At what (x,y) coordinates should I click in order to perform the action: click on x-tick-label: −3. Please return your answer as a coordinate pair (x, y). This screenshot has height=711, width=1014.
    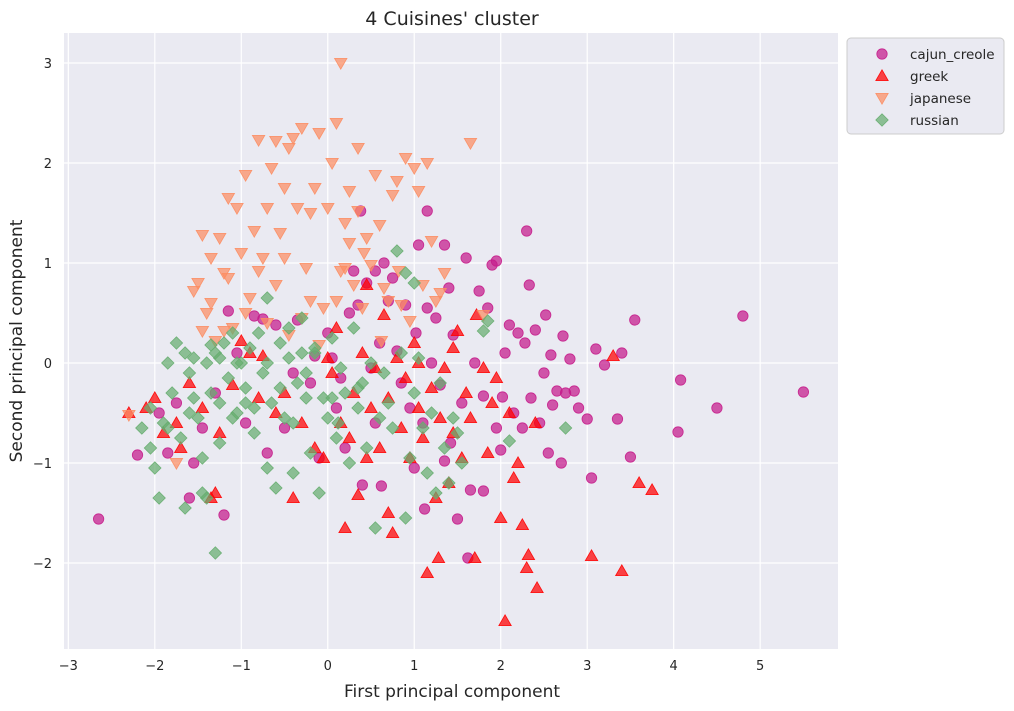
    Looking at the image, I should click on (68, 666).